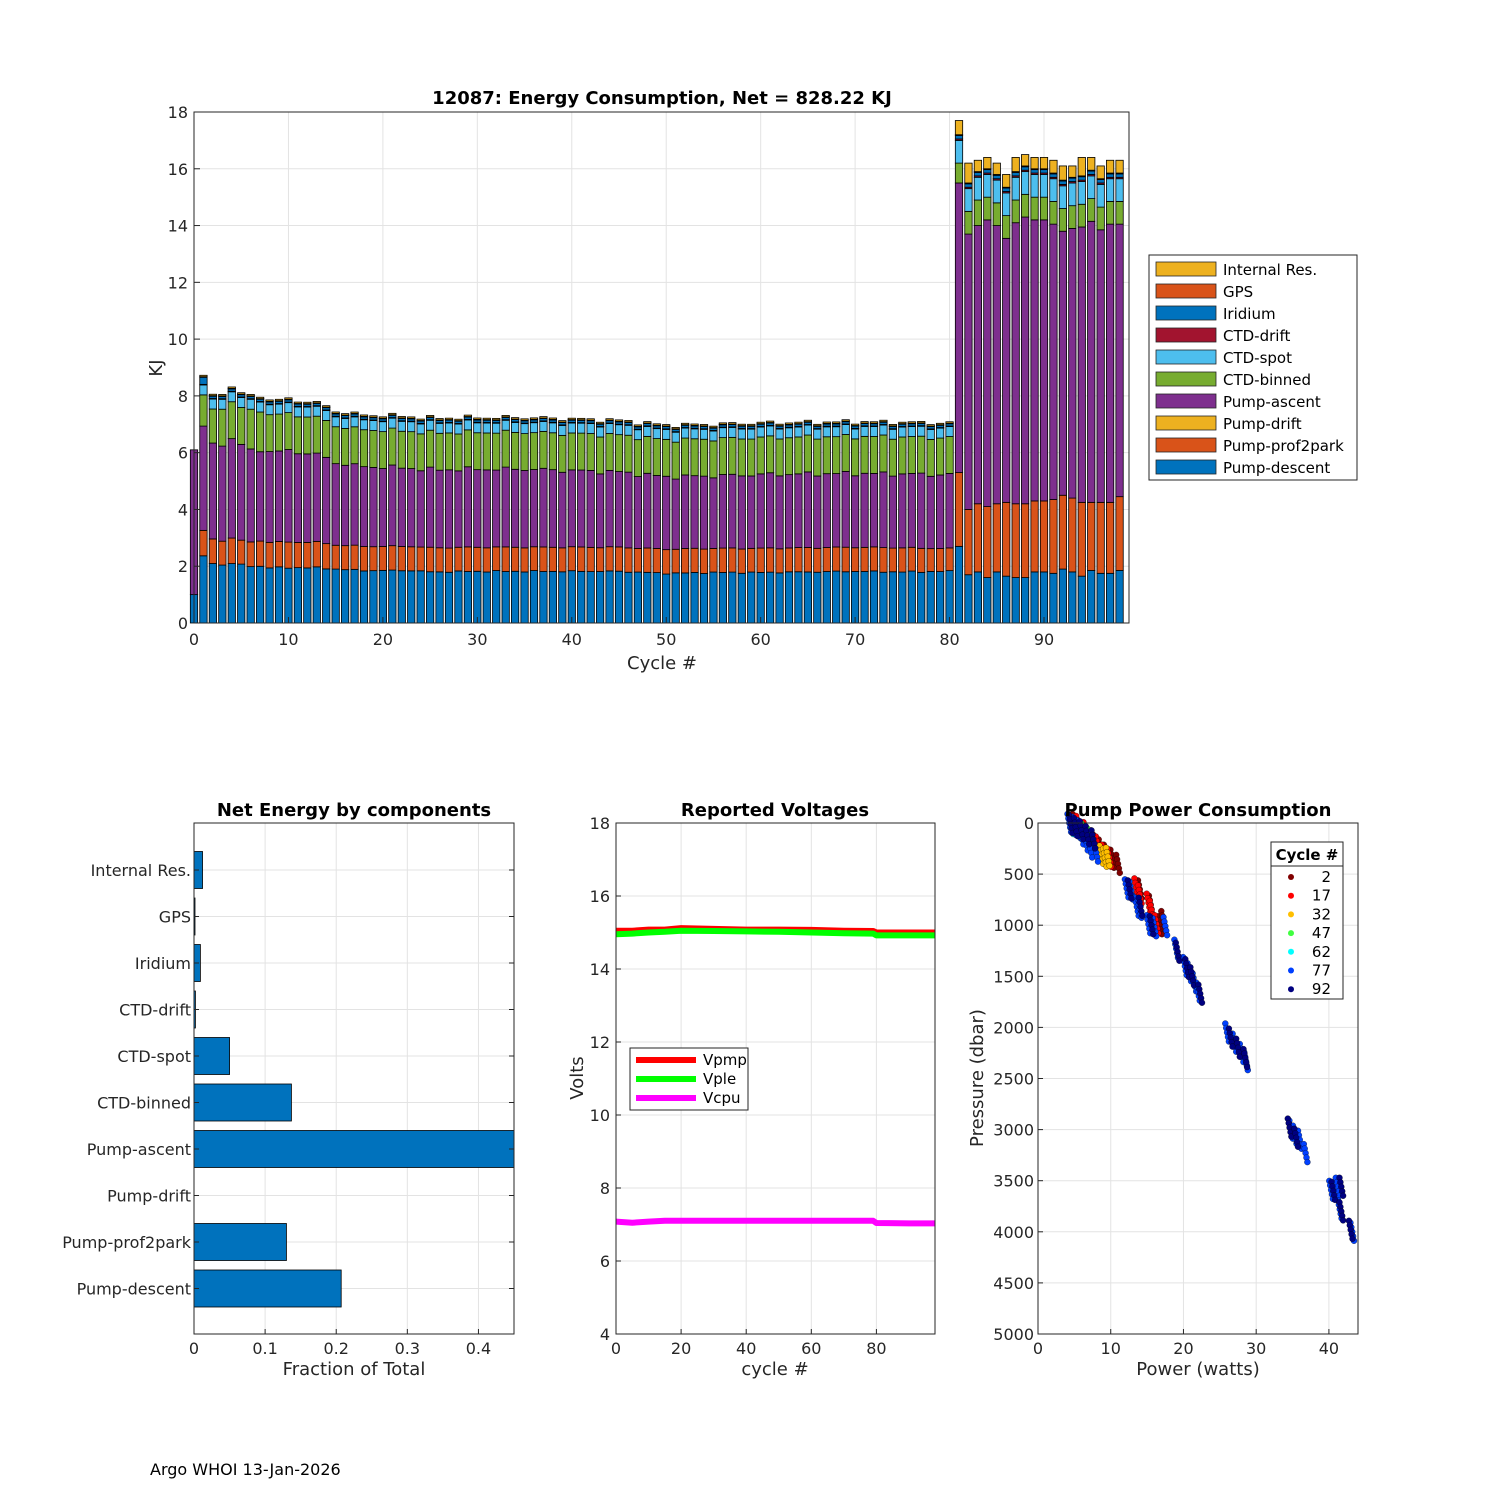 The height and width of the screenshot is (1500, 1500). I want to click on energy-legend-label: Pump-drift, so click(1262, 424).